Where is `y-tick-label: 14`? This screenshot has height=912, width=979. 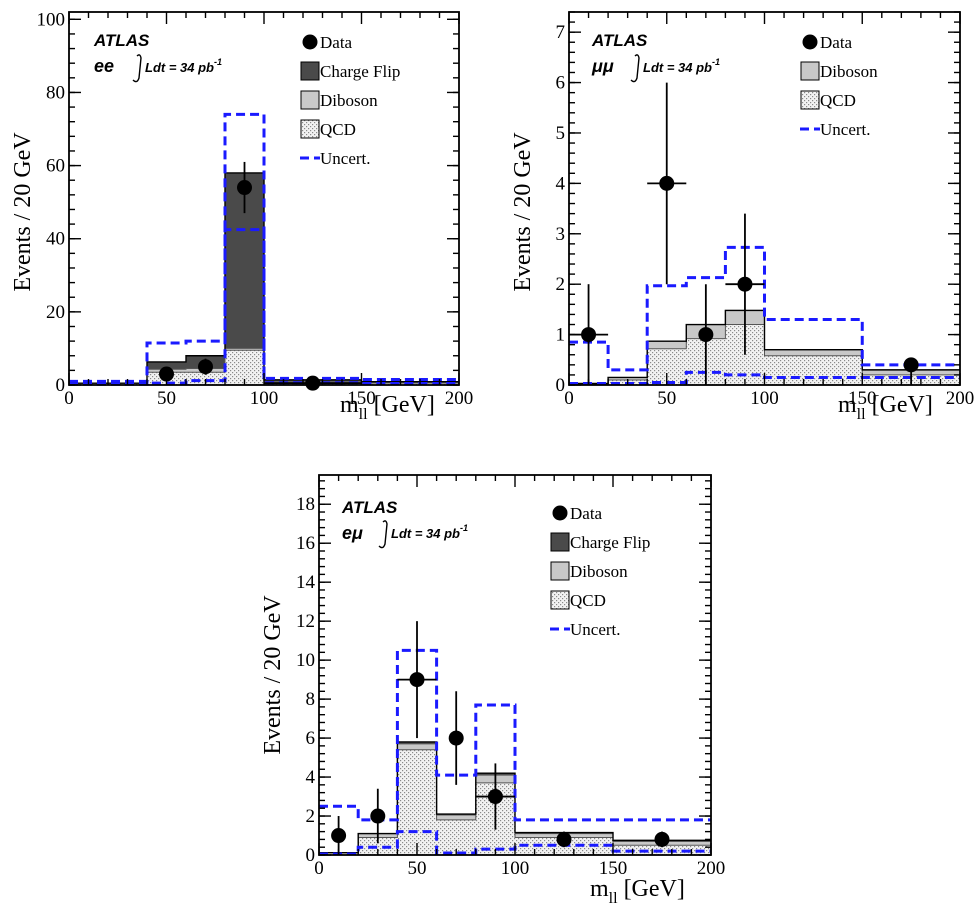
y-tick-label: 14 is located at coordinates (306, 582).